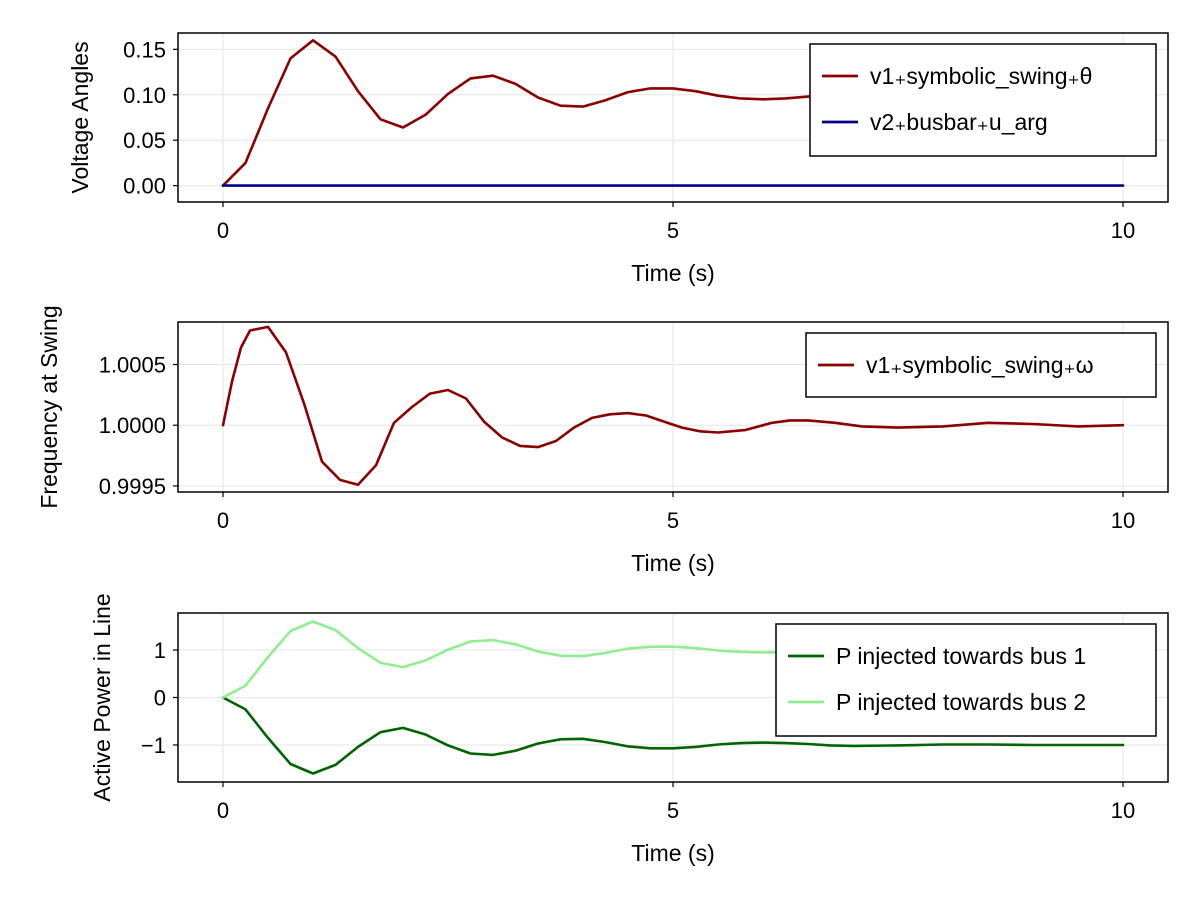  I want to click on panel-0-legend-label-v1-symbolic-swing: v1₊symbolic_swing₊θ, so click(981, 76).